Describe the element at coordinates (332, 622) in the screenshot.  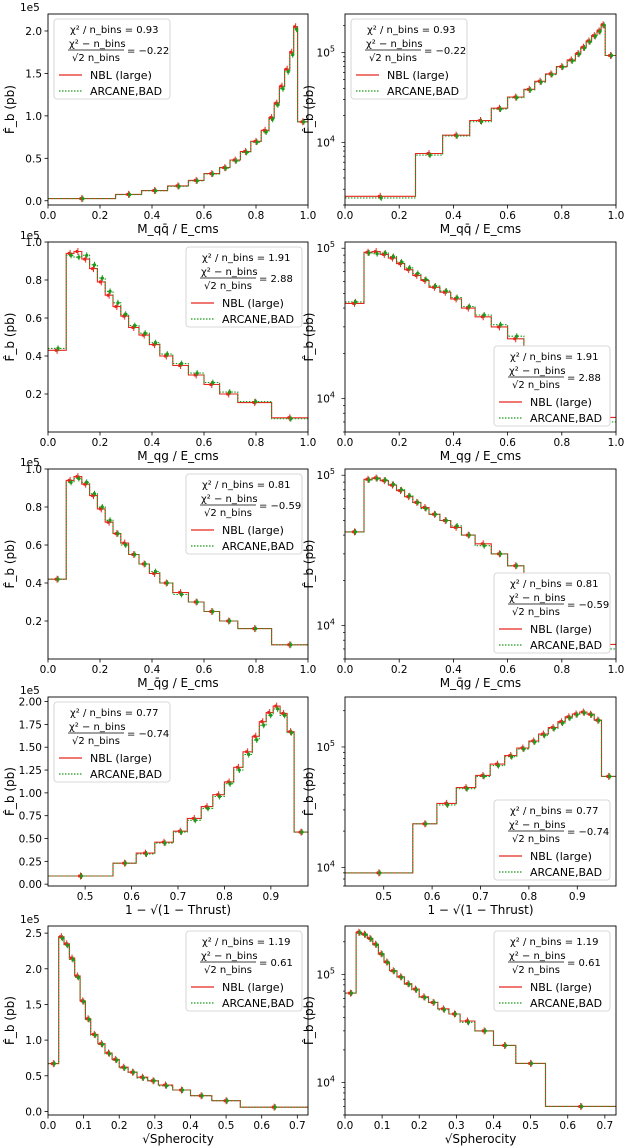
I see `y-tick-exponent: 4` at that location.